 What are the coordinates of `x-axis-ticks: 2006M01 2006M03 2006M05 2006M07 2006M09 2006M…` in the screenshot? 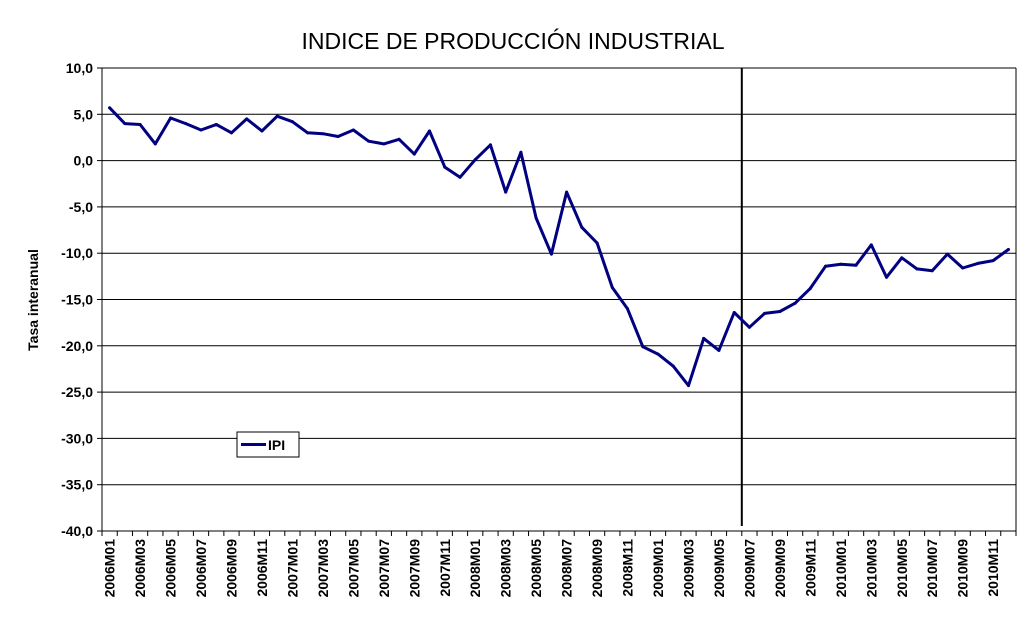 It's located at (559, 564).